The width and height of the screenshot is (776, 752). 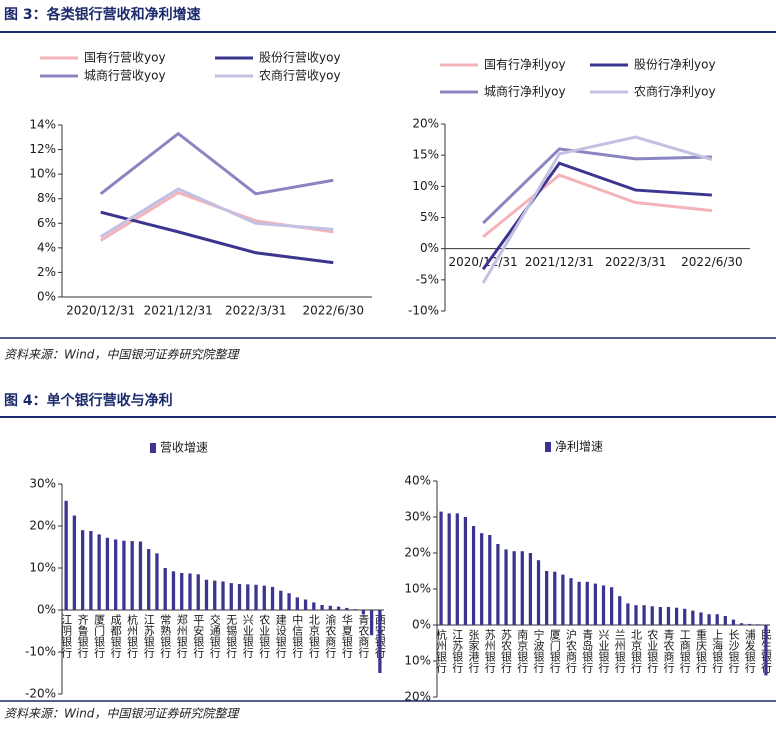 I want to click on legend-label: 营收增速, so click(x=184, y=448).